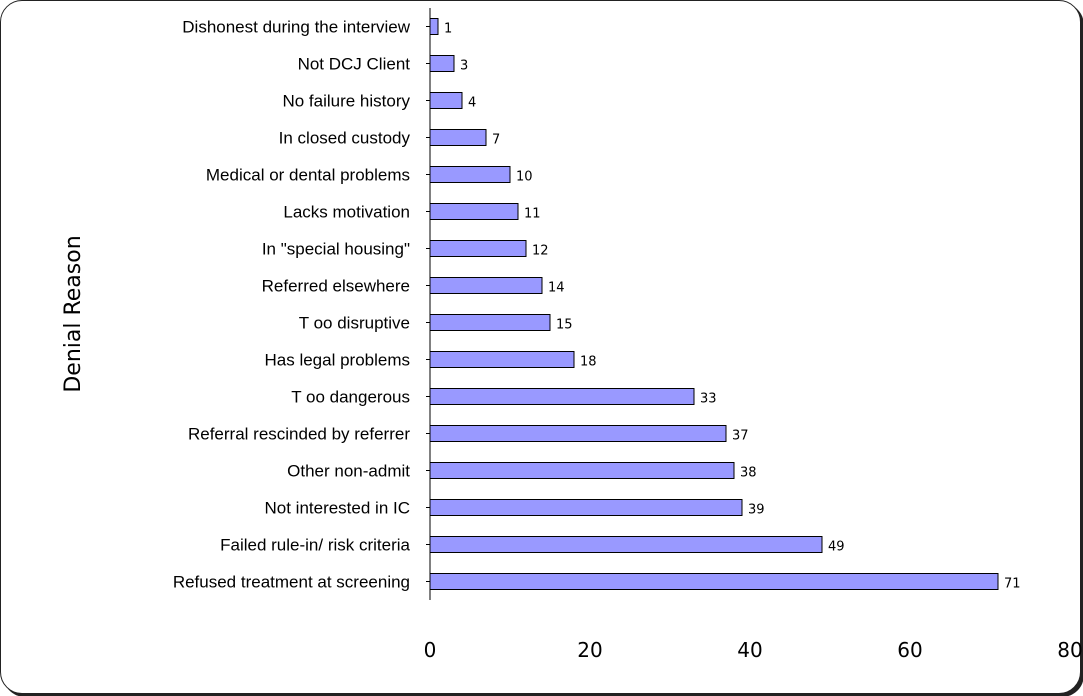 This screenshot has width=1083, height=696. Describe the element at coordinates (336, 249) in the screenshot. I see `category-label: In "special housing"` at that location.